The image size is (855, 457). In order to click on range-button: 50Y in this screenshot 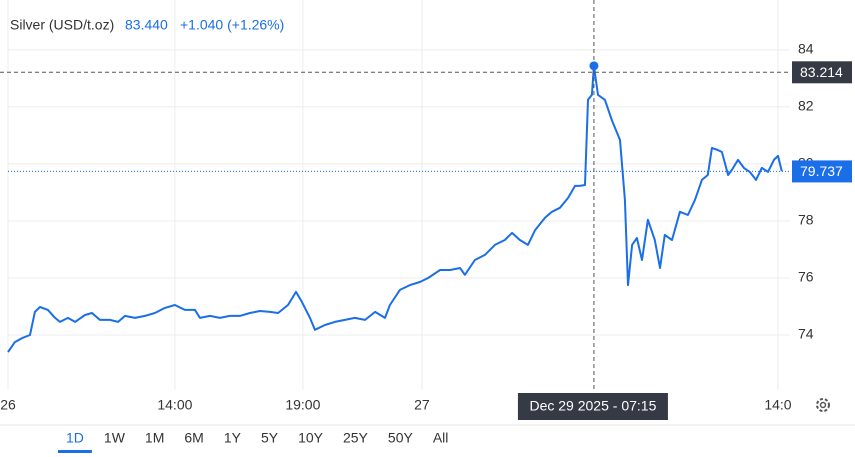, I will do `click(401, 438)`.